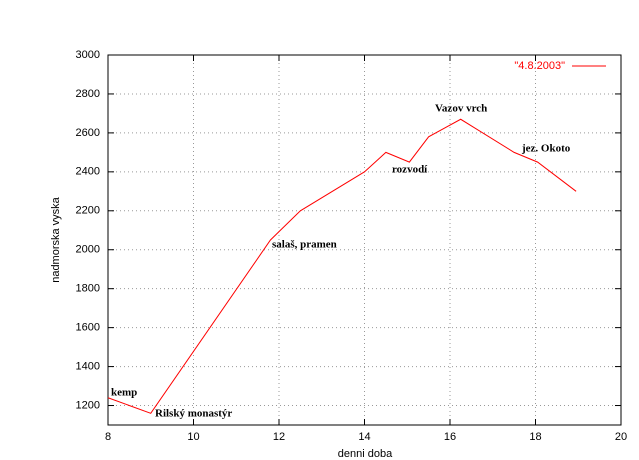 Image resolution: width=639 pixels, height=460 pixels. Describe the element at coordinates (546, 149) in the screenshot. I see `annotation: jez. Okoto` at that location.